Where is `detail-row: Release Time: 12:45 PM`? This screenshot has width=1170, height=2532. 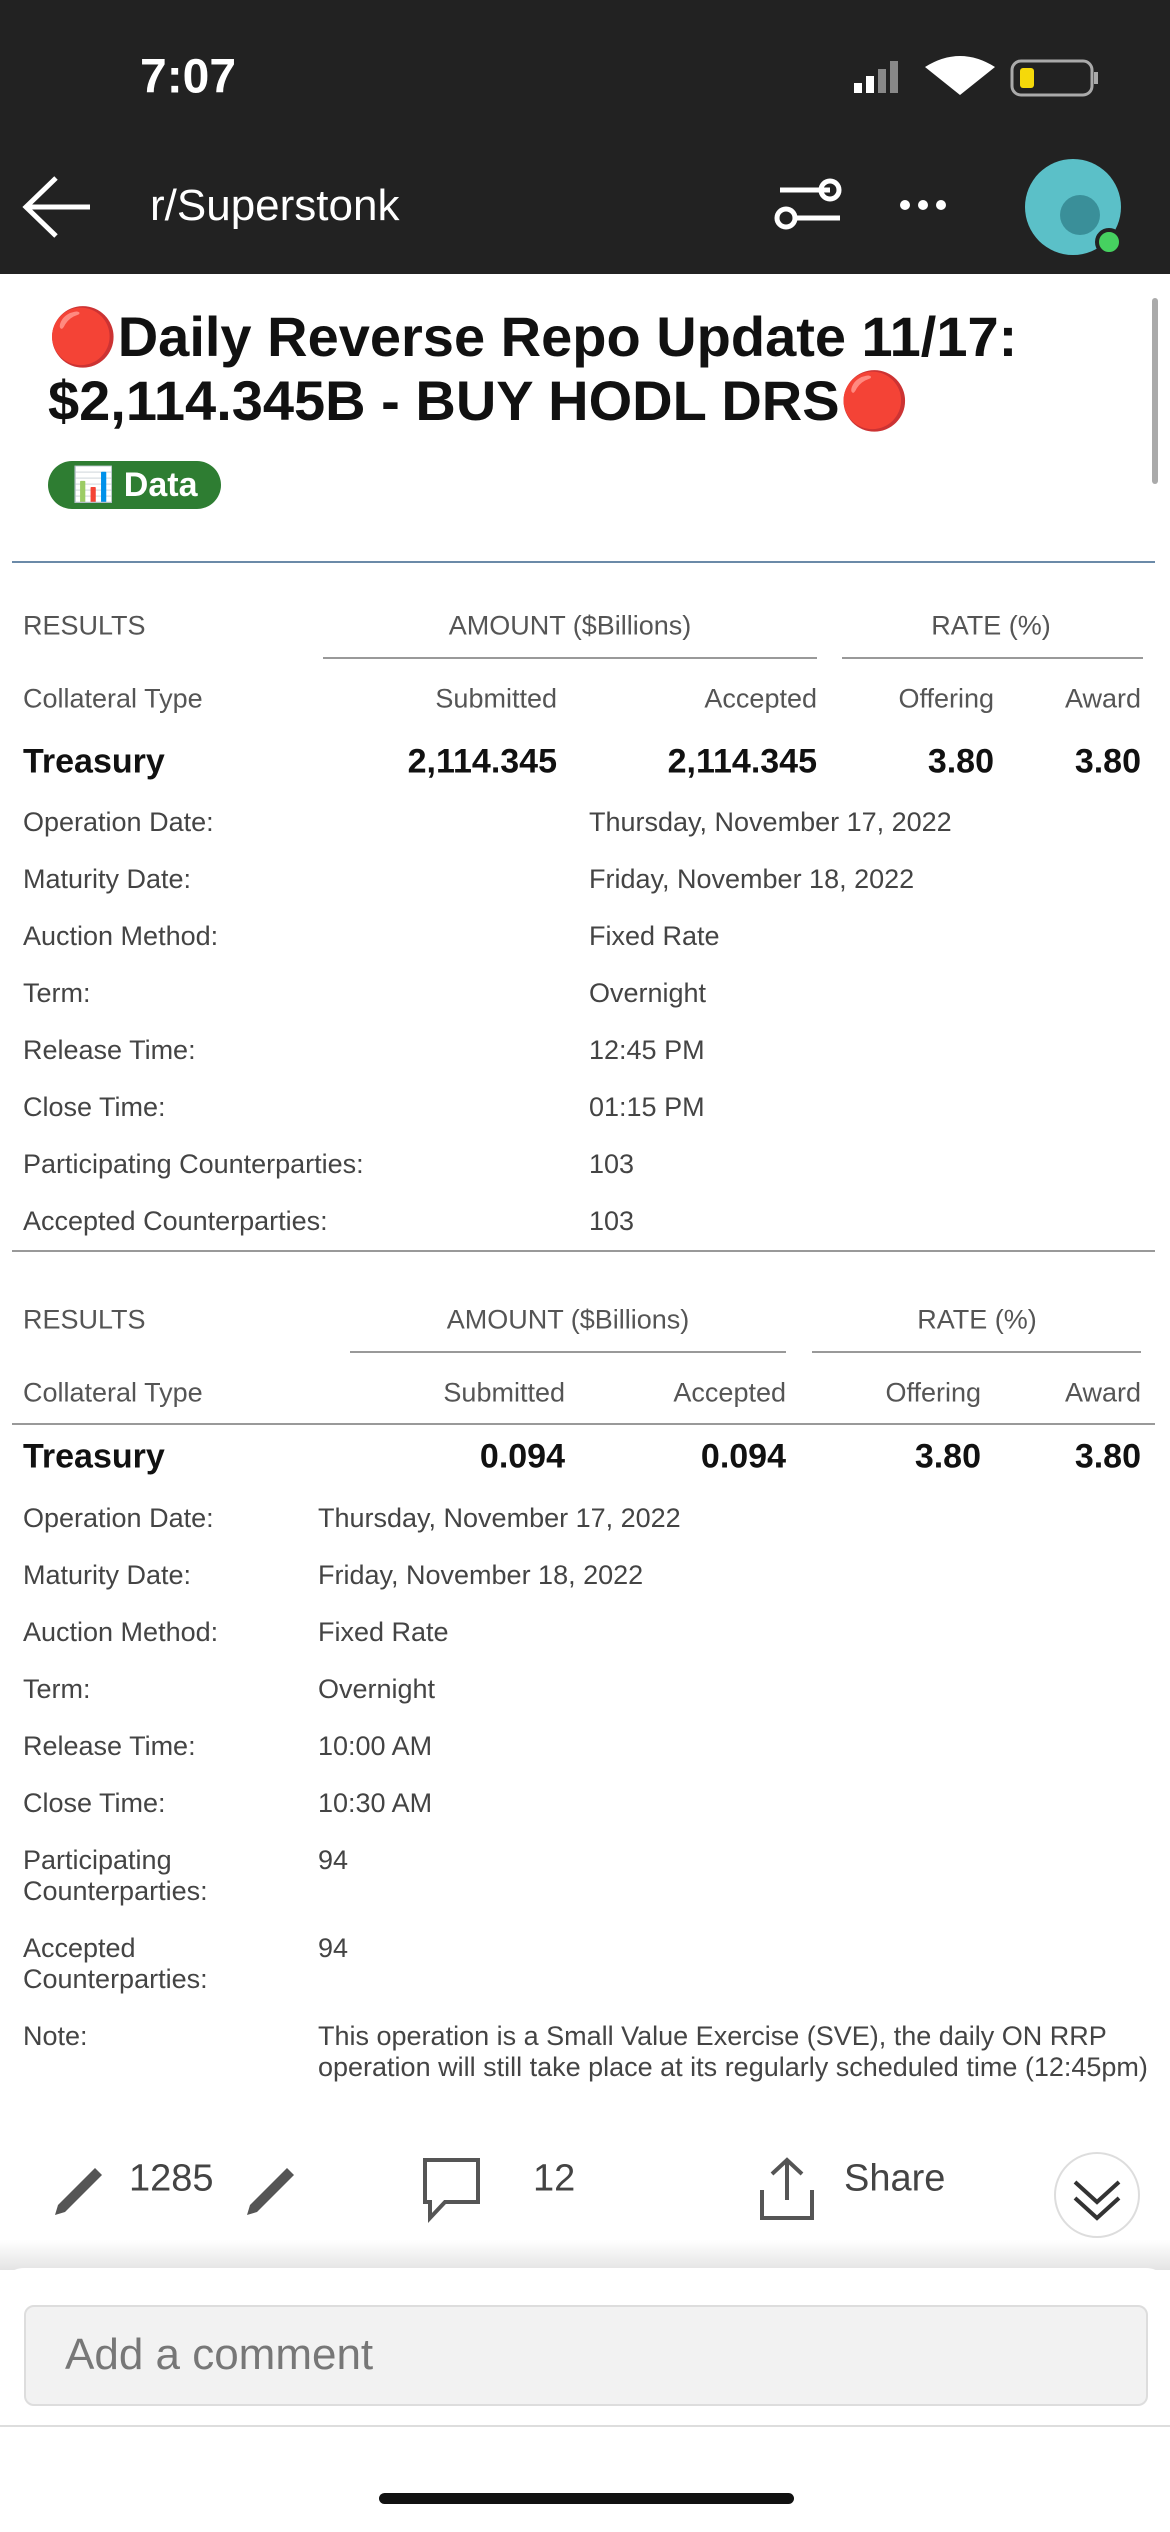
detail-row: Release Time: 12:45 PM is located at coordinates (588, 1050).